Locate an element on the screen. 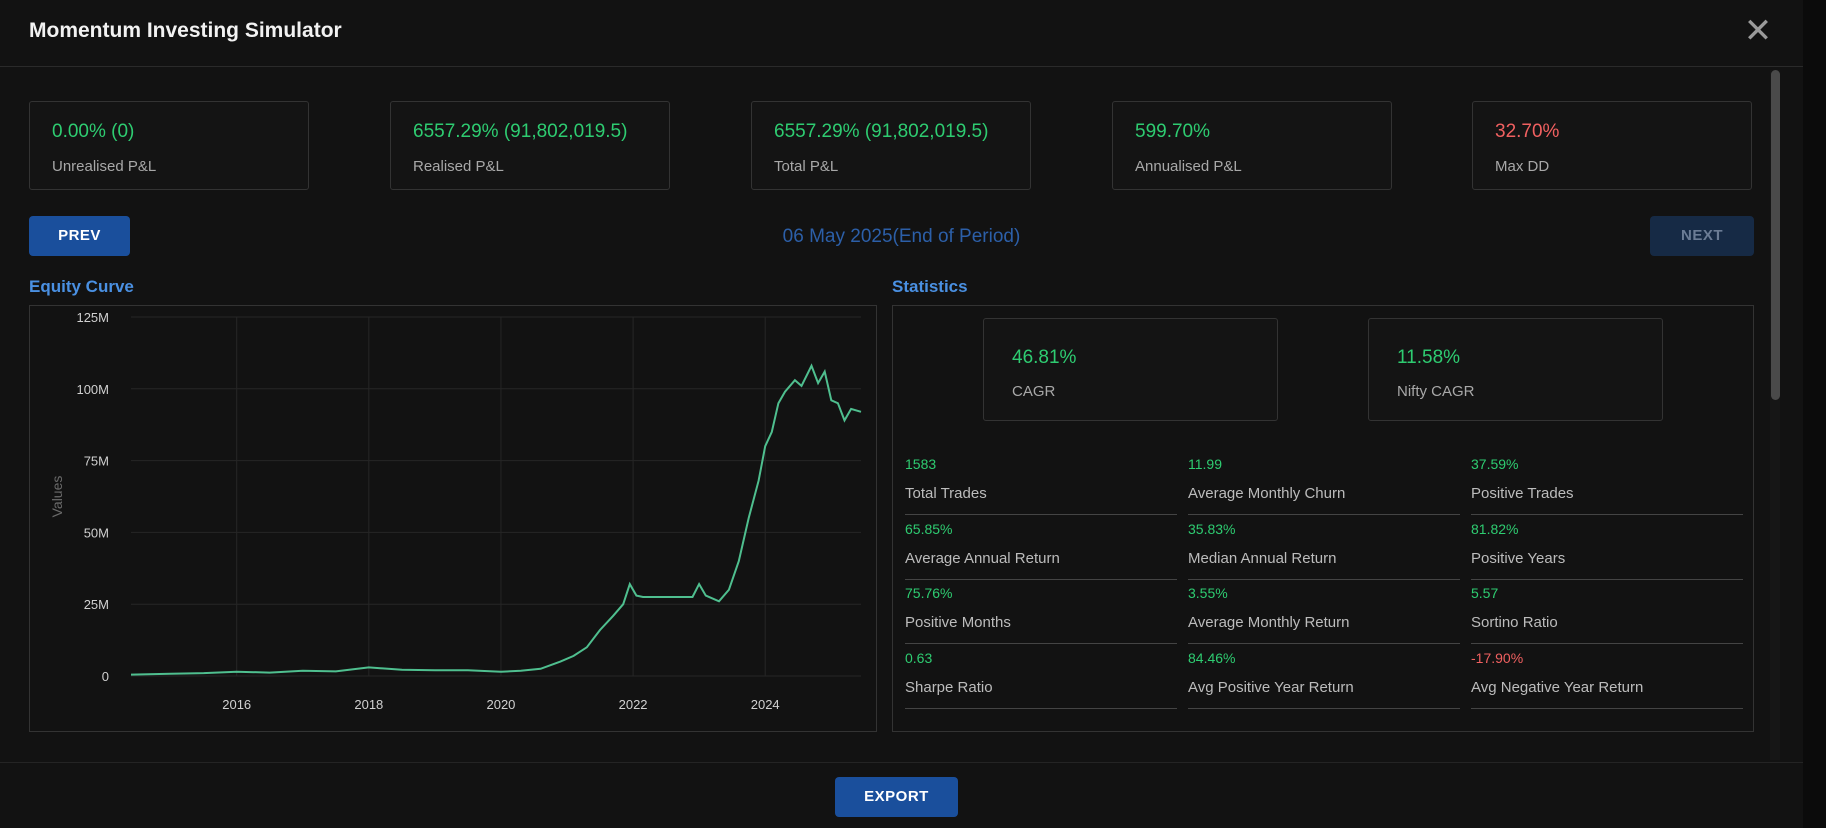 The image size is (1826, 828). metric-label: Avg Positive Year Return is located at coordinates (1271, 687).